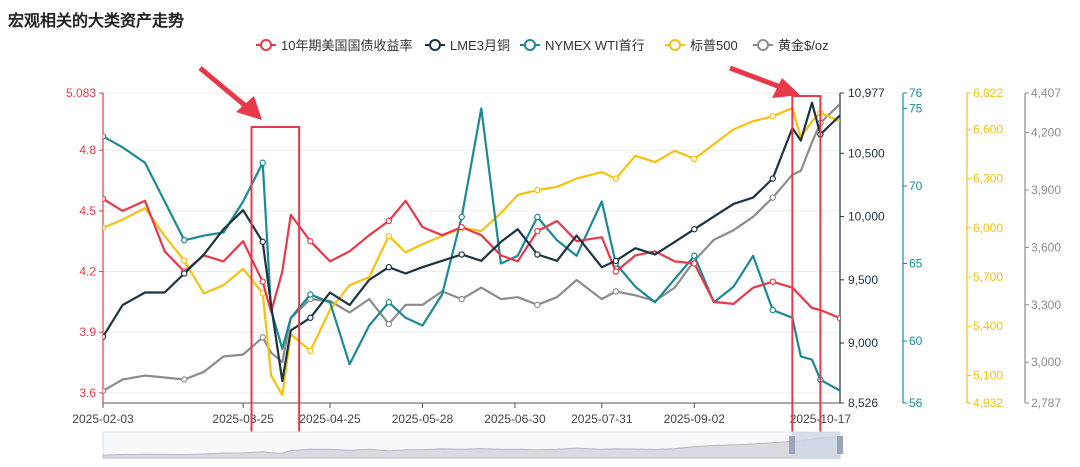  I want to click on y4-tick-label: 6,300, so click(988, 179).